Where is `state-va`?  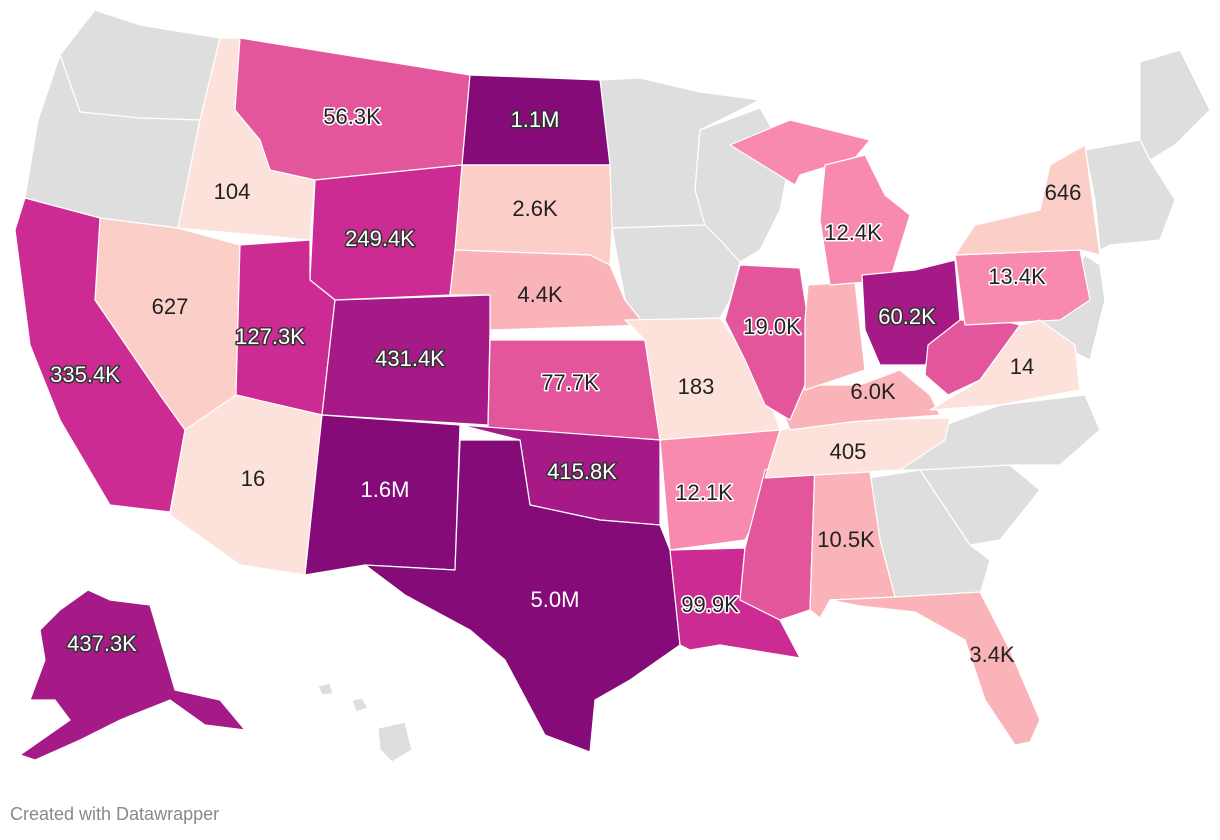
state-va is located at coordinates (1005, 365).